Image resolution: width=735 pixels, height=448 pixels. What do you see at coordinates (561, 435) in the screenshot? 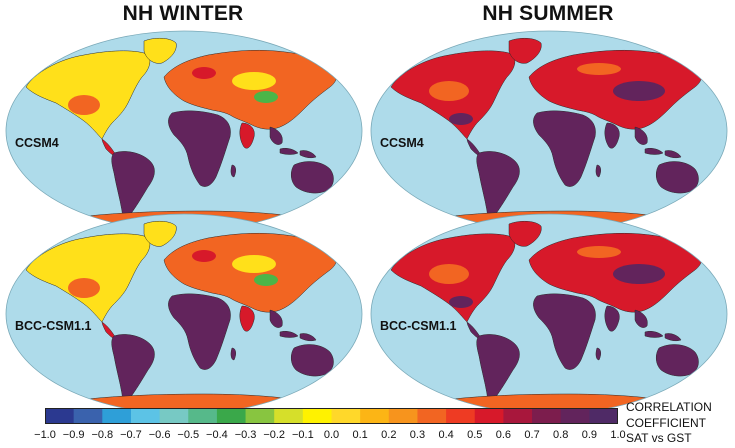
I see `colorbar-tick-label: 0.8` at bounding box center [561, 435].